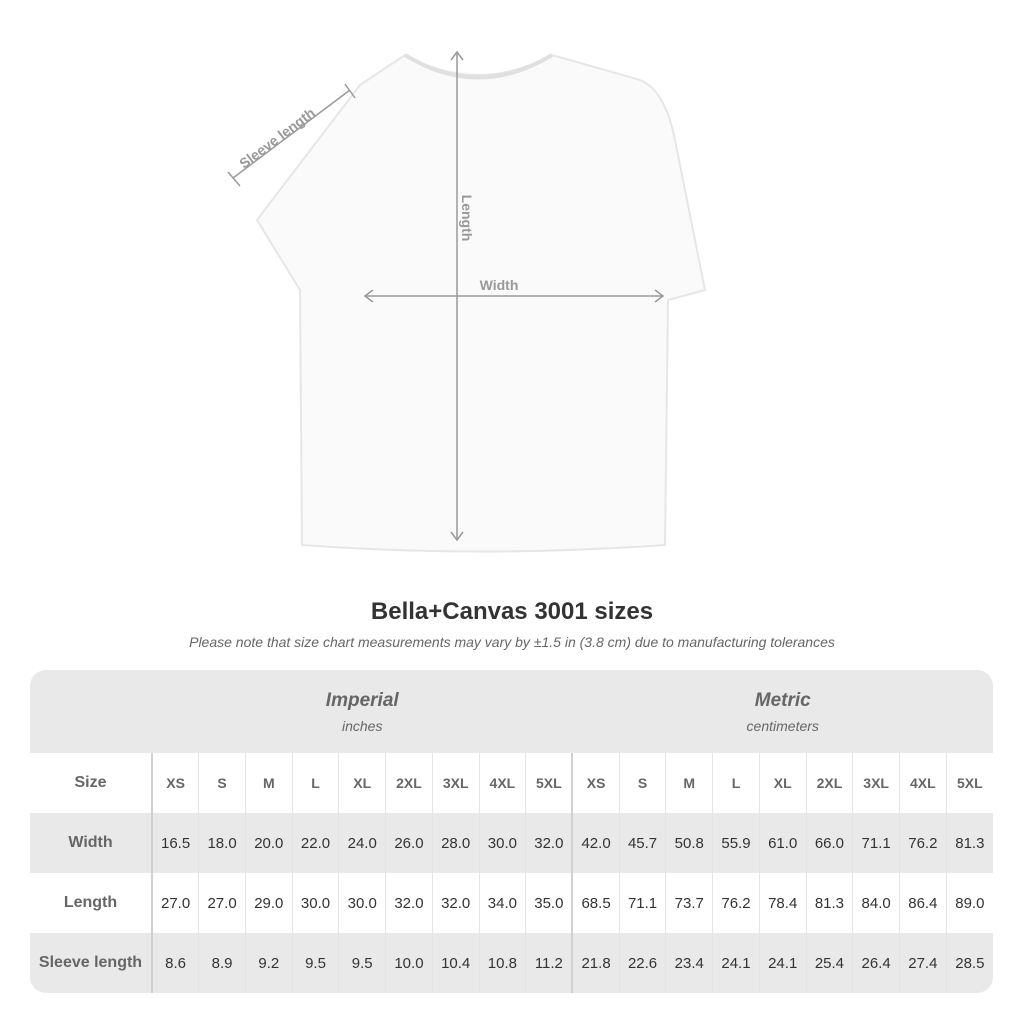 This screenshot has height=1024, width=1024. I want to click on table-cell: 66.0, so click(829, 843).